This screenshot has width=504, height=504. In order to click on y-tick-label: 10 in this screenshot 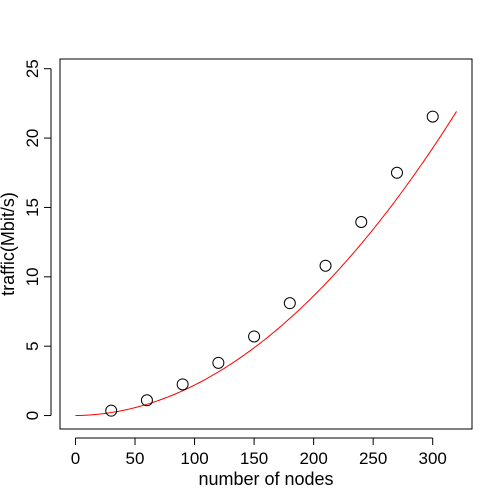, I will do `click(32, 276)`.